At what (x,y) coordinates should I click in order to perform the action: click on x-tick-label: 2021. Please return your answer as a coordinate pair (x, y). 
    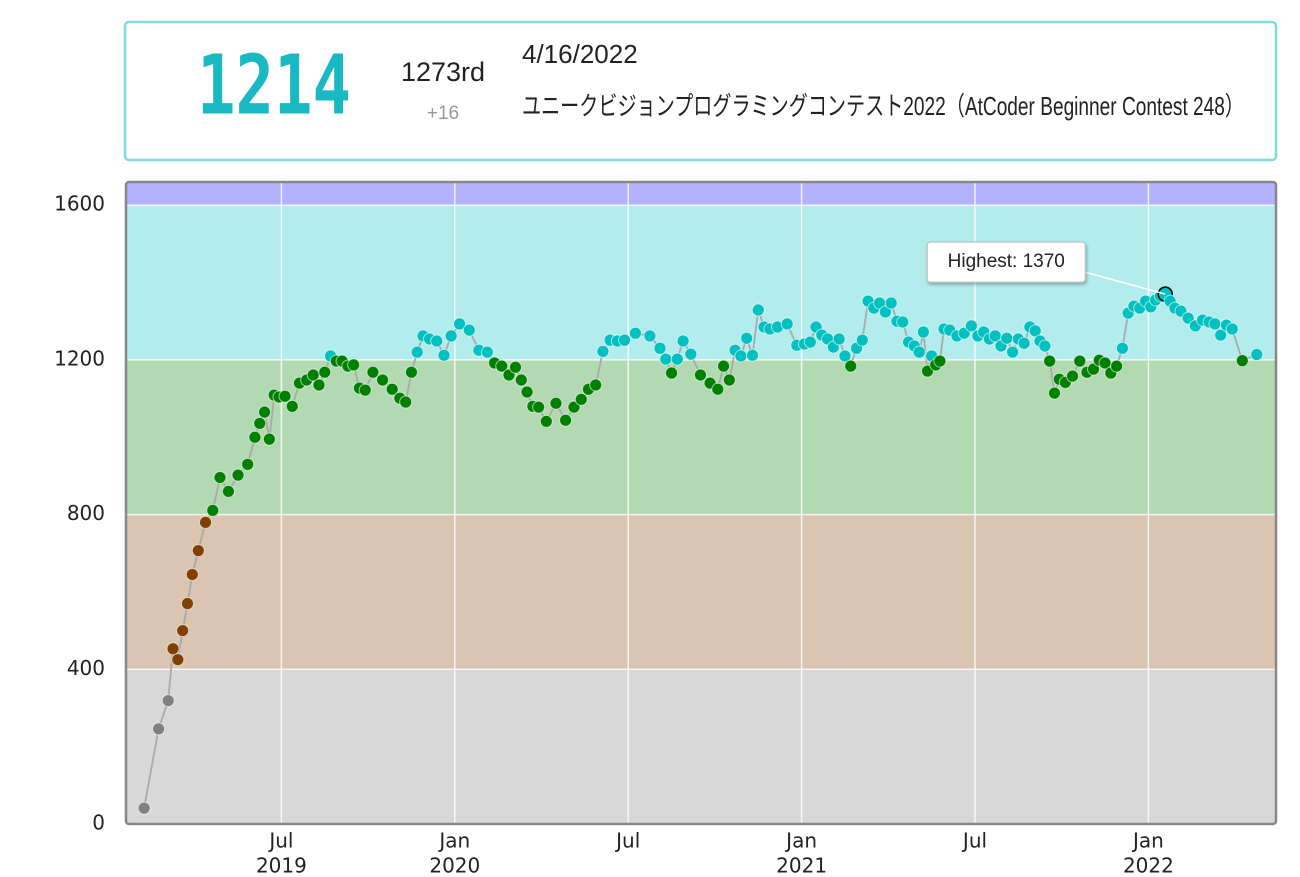
    Looking at the image, I should click on (801, 865).